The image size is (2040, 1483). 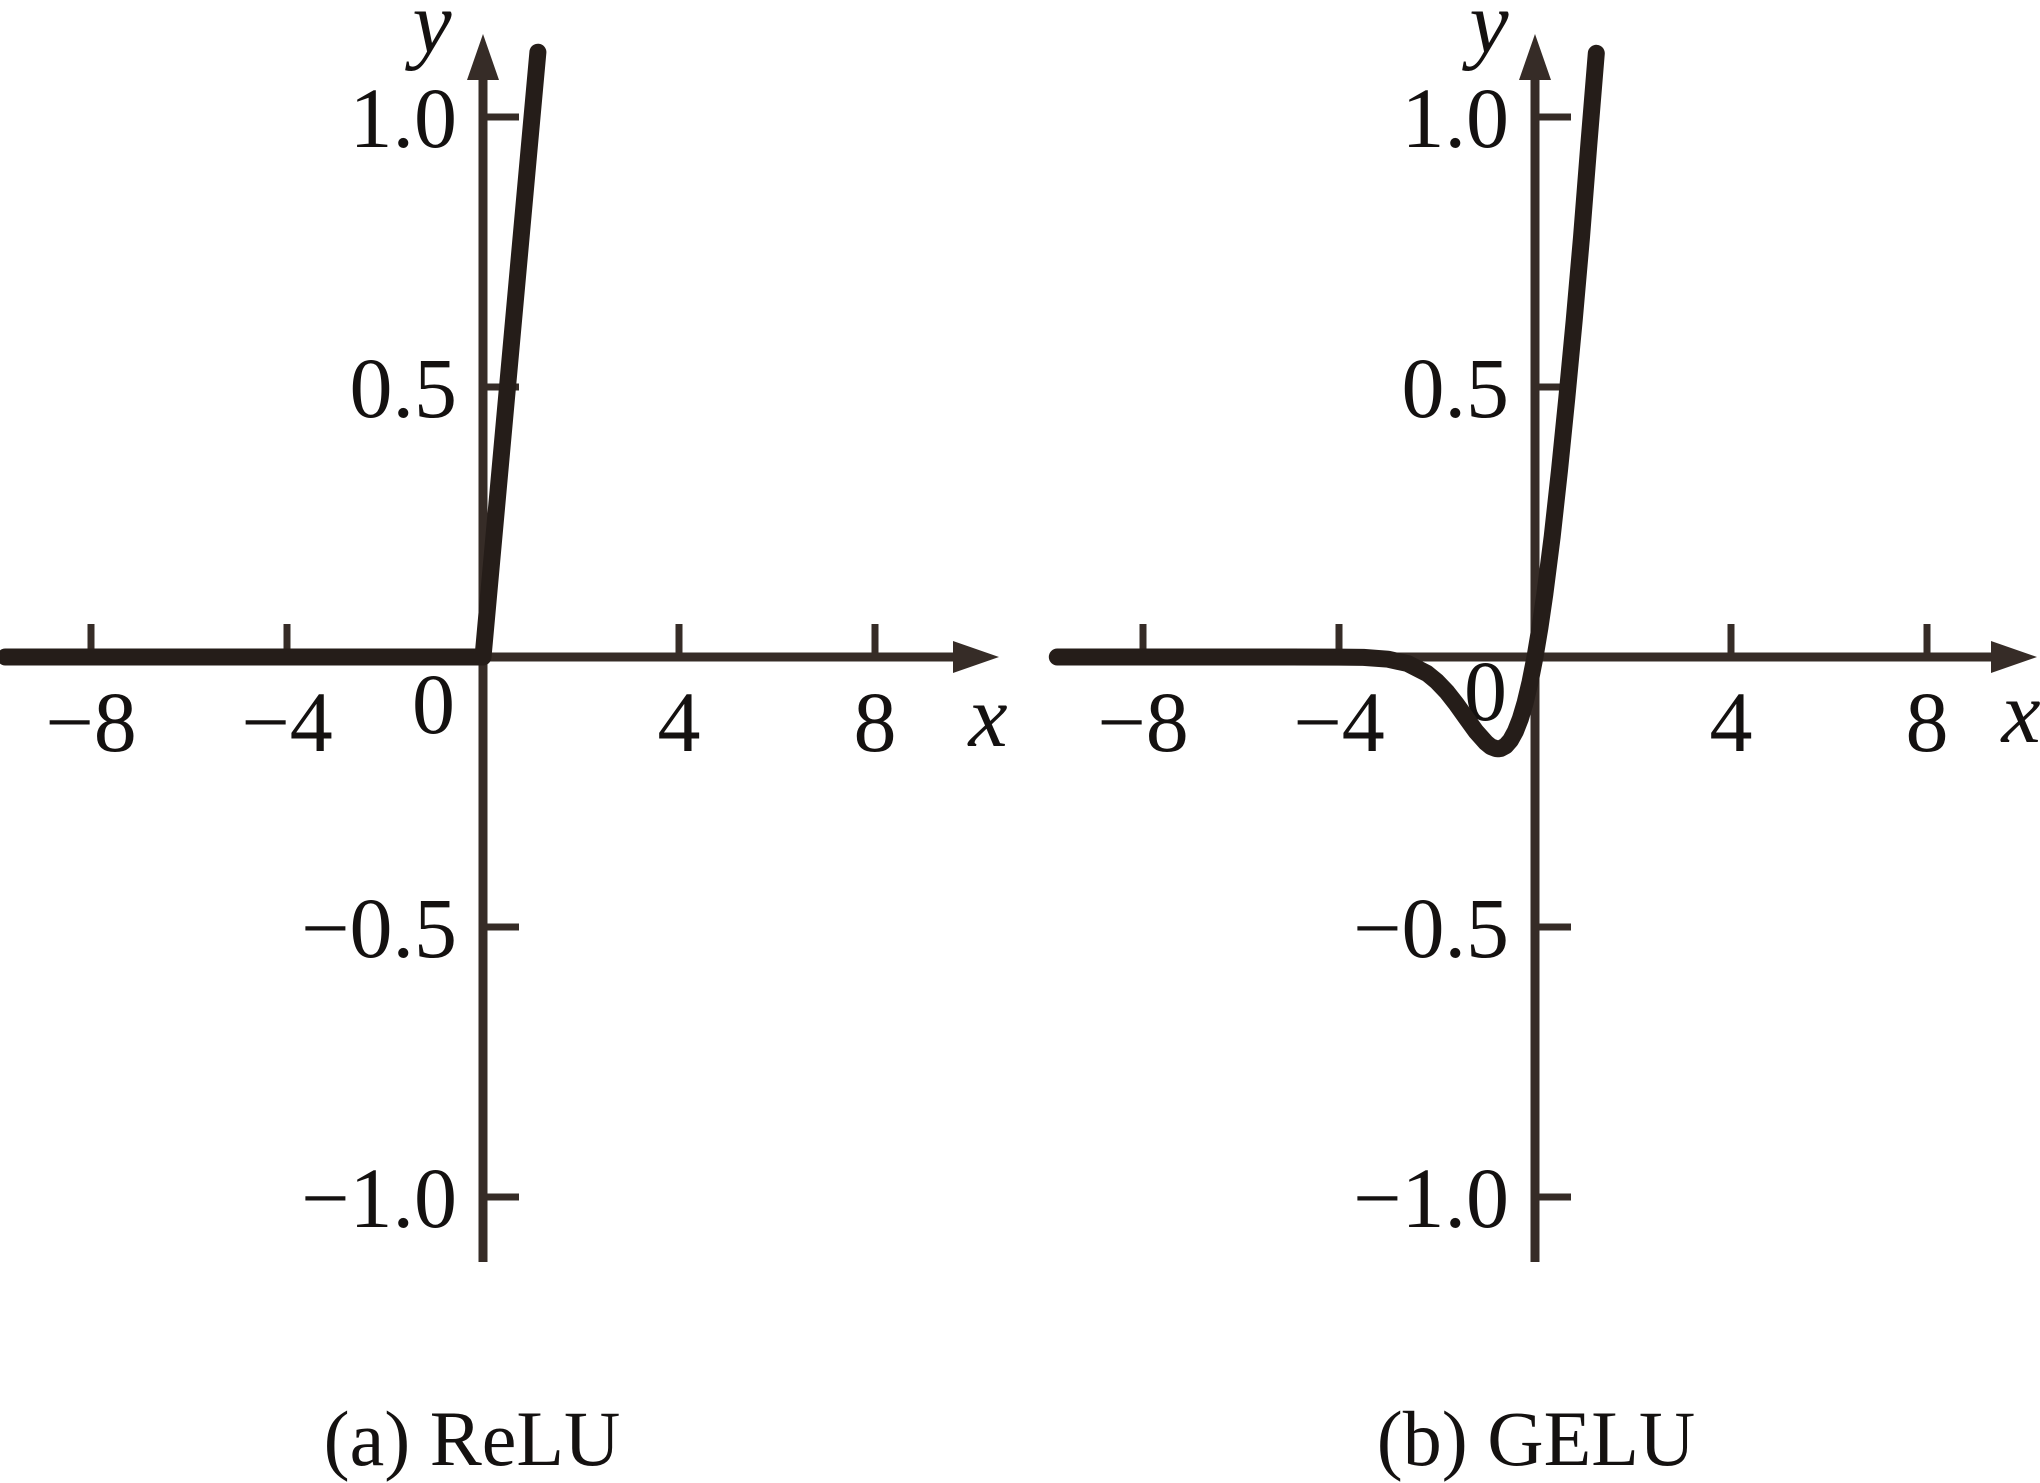 I want to click on curve-relu, so click(x=273, y=354).